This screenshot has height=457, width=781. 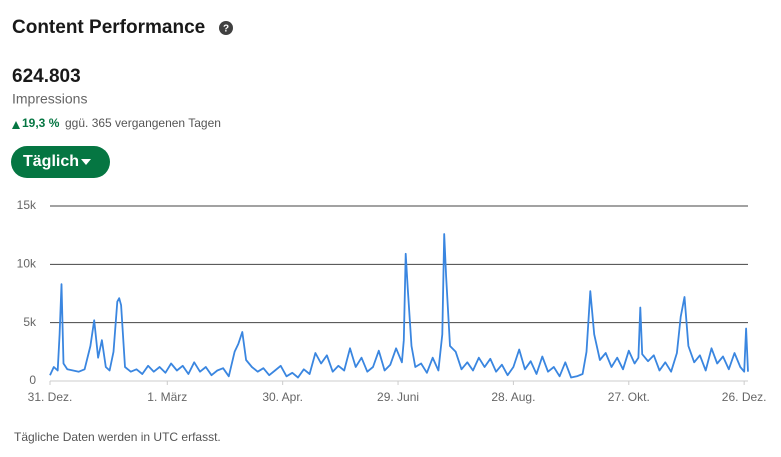 What do you see at coordinates (108, 27) in the screenshot?
I see `title: Content Performance` at bounding box center [108, 27].